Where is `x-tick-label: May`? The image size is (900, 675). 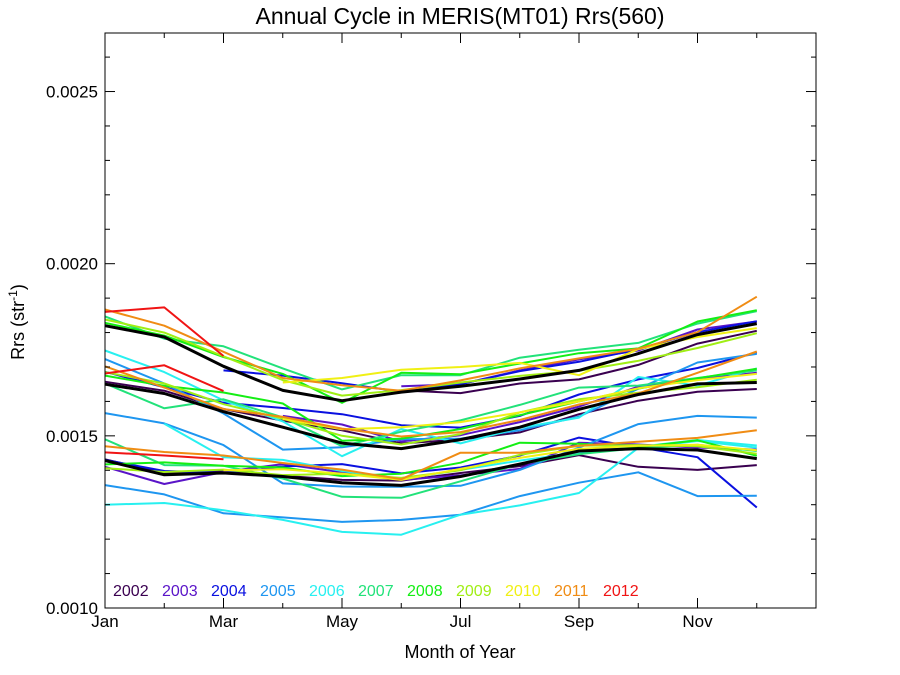 x-tick-label: May is located at coordinates (342, 621).